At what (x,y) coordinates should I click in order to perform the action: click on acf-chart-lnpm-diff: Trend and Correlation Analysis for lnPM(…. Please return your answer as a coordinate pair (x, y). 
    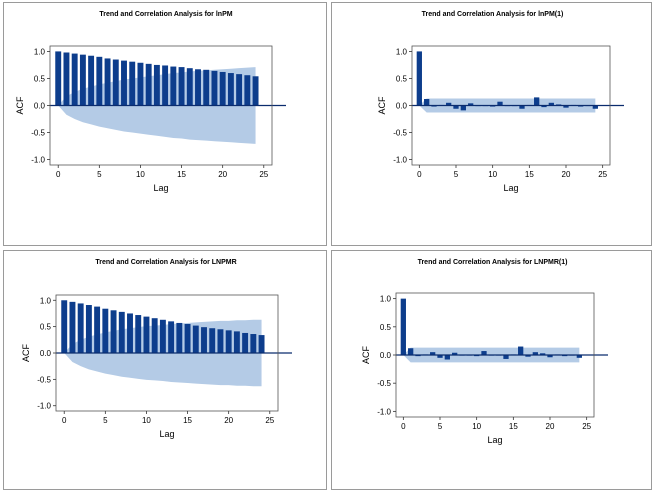
    Looking at the image, I should click on (500, 102).